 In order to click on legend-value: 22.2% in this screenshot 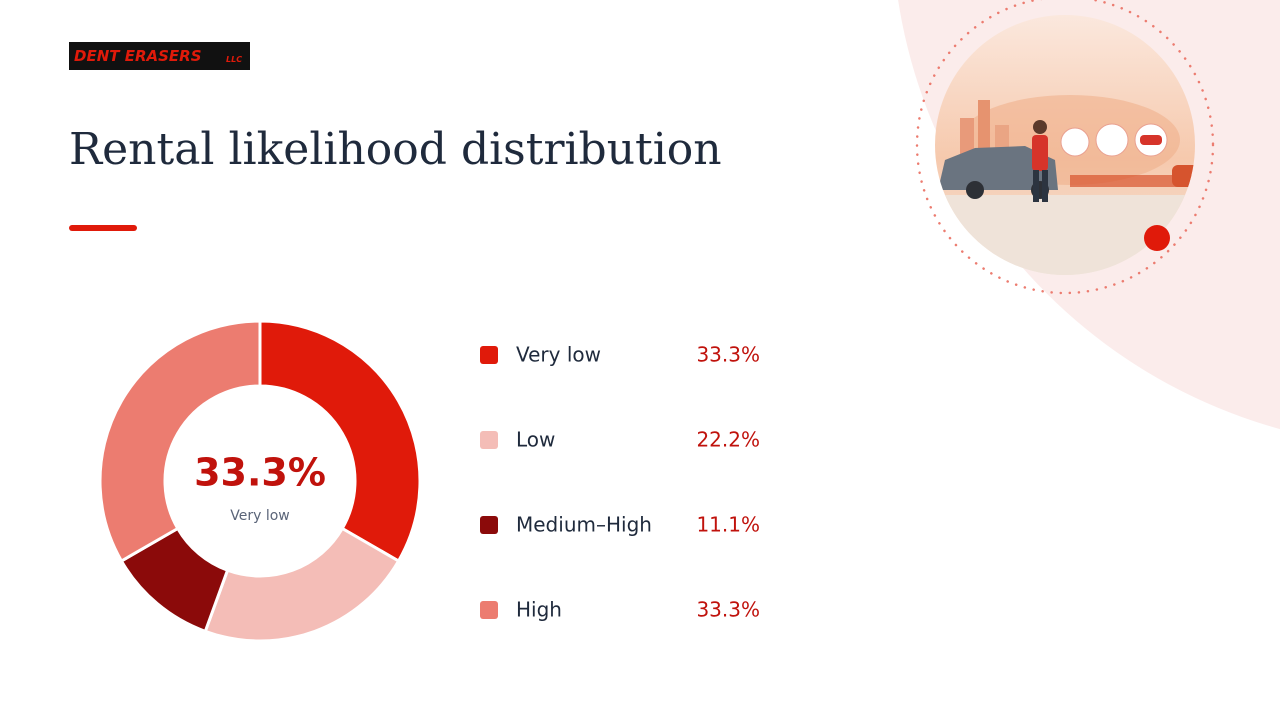, I will do `click(728, 440)`.